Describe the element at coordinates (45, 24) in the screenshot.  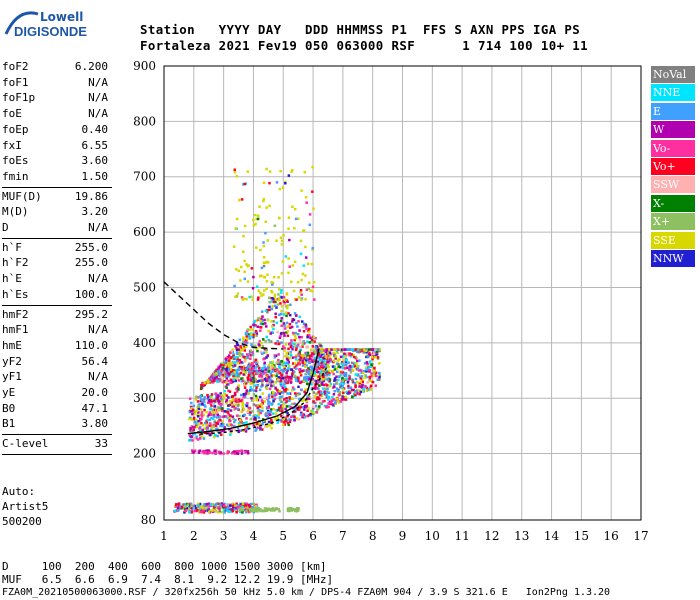
I see `digisonde-logo: Lowell DIGISONDE` at that location.